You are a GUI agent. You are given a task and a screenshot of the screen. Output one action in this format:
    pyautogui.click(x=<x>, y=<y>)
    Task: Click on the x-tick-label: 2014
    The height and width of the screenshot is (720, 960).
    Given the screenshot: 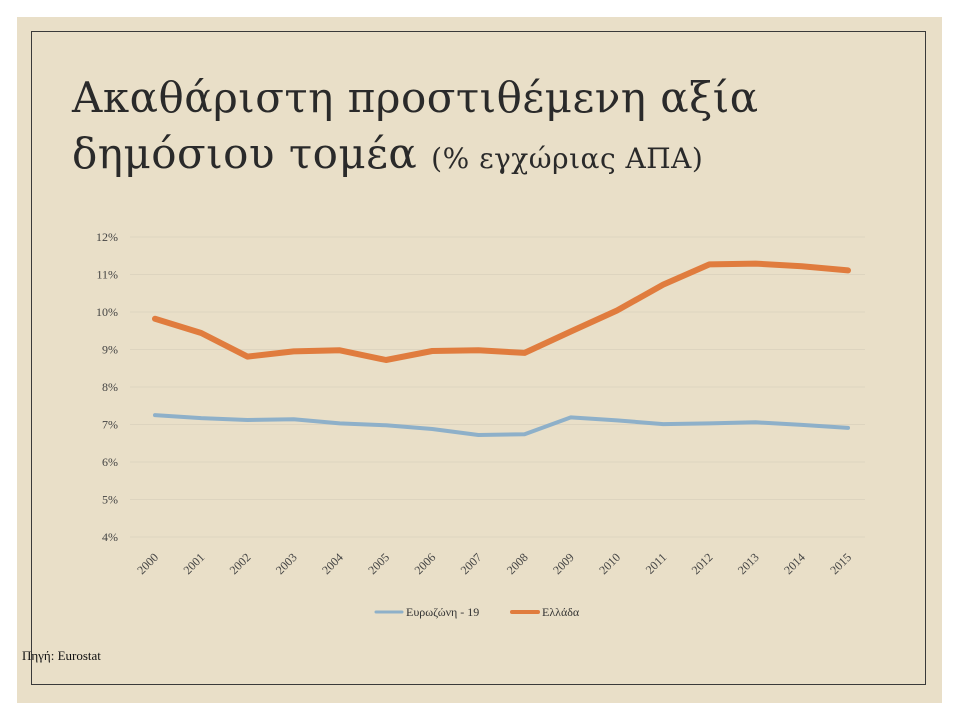 What is the action you would take?
    pyautogui.click(x=794, y=563)
    